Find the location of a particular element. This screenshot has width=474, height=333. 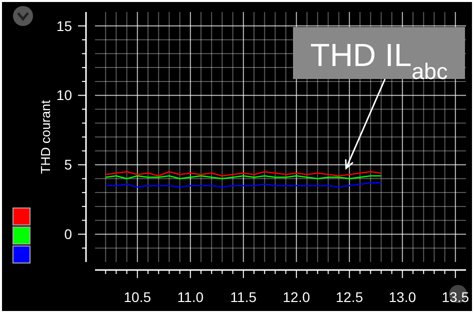

x-tick-label: 12.0 is located at coordinates (296, 297).